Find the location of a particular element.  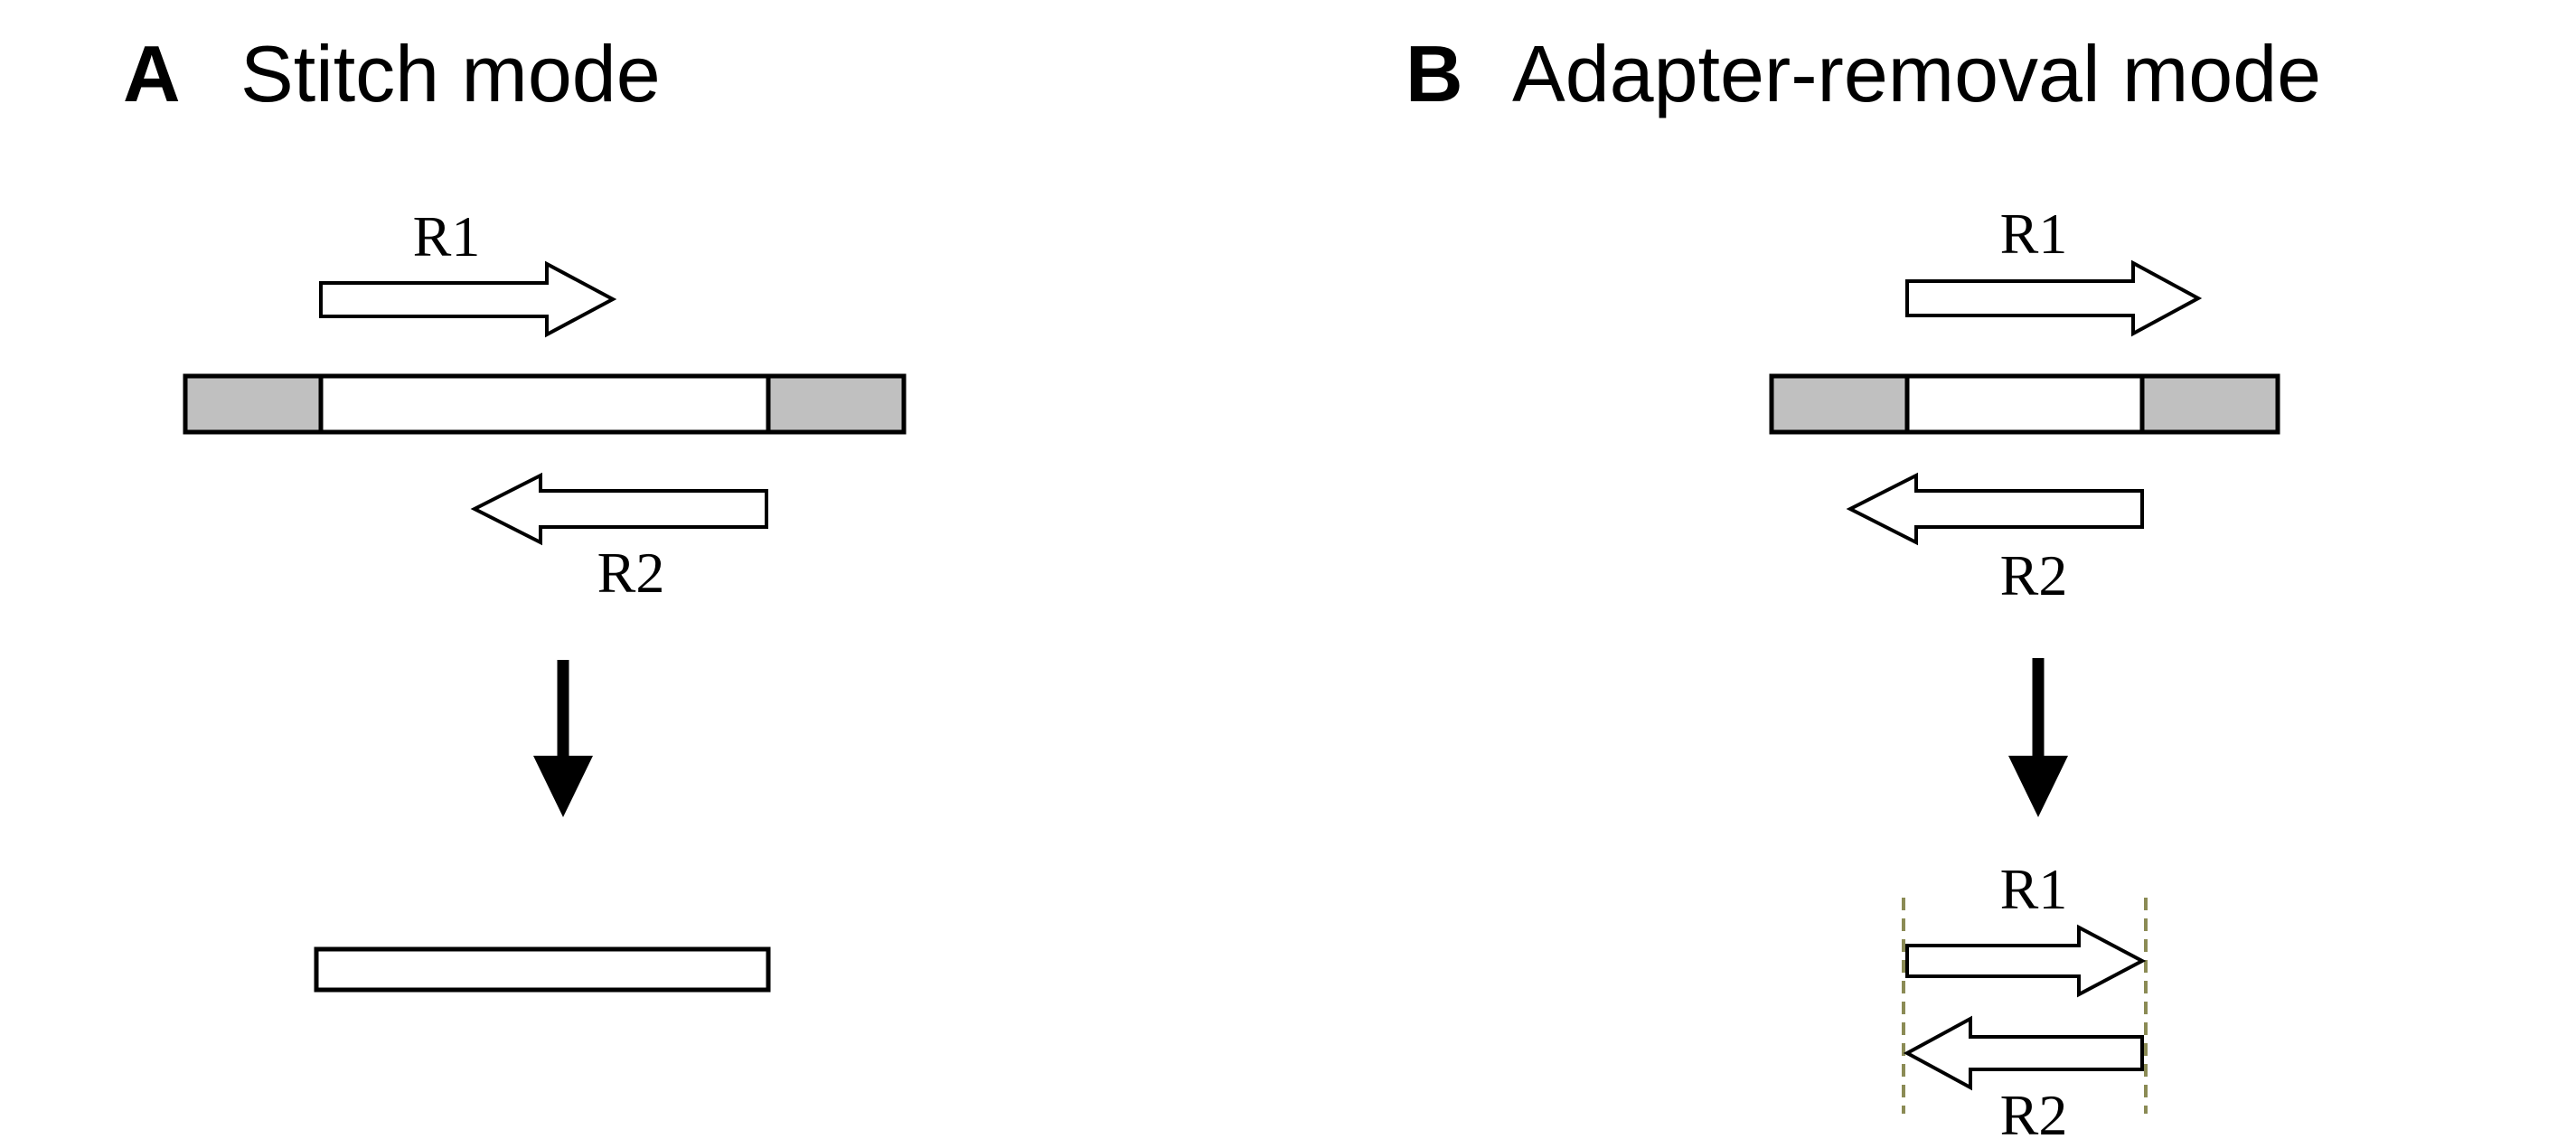

panel-a-insert is located at coordinates (544, 404).